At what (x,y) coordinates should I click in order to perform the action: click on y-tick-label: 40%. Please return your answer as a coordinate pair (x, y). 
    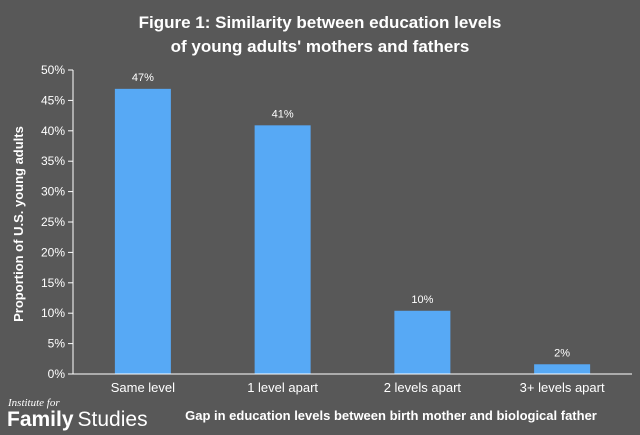
    Looking at the image, I should click on (53, 131).